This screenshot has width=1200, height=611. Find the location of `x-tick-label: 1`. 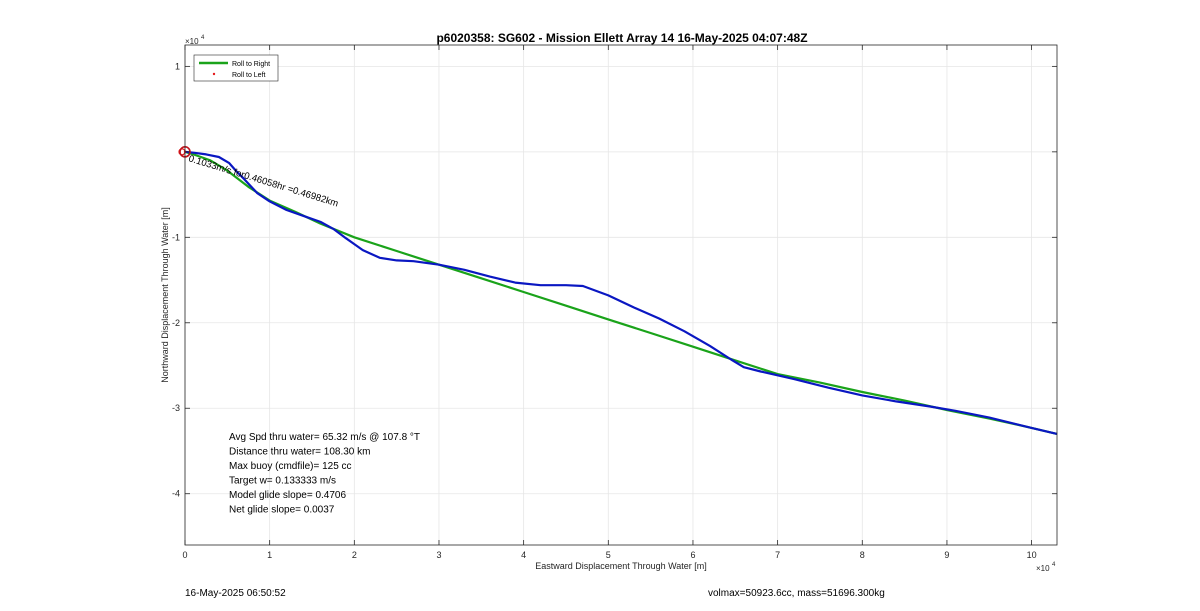

x-tick-label: 1 is located at coordinates (269, 555).